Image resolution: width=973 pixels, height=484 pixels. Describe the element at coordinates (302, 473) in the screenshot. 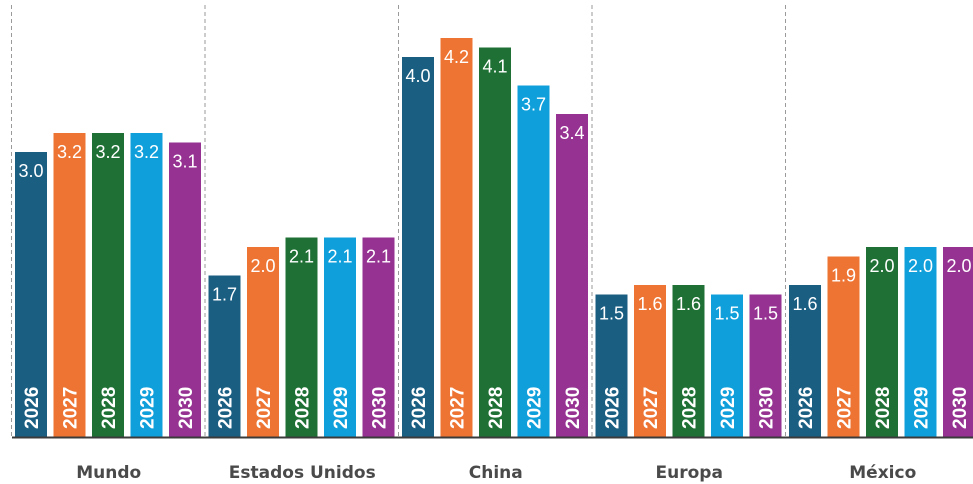

I see `category-label: Estados Unidos` at that location.